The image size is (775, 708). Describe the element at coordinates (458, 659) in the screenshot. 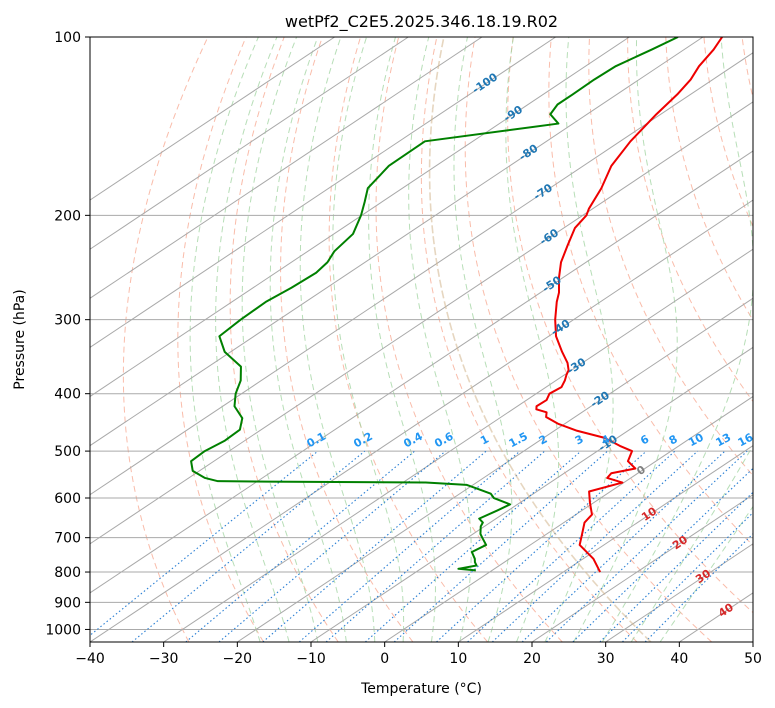

I see `x-tick-label: 10` at that location.